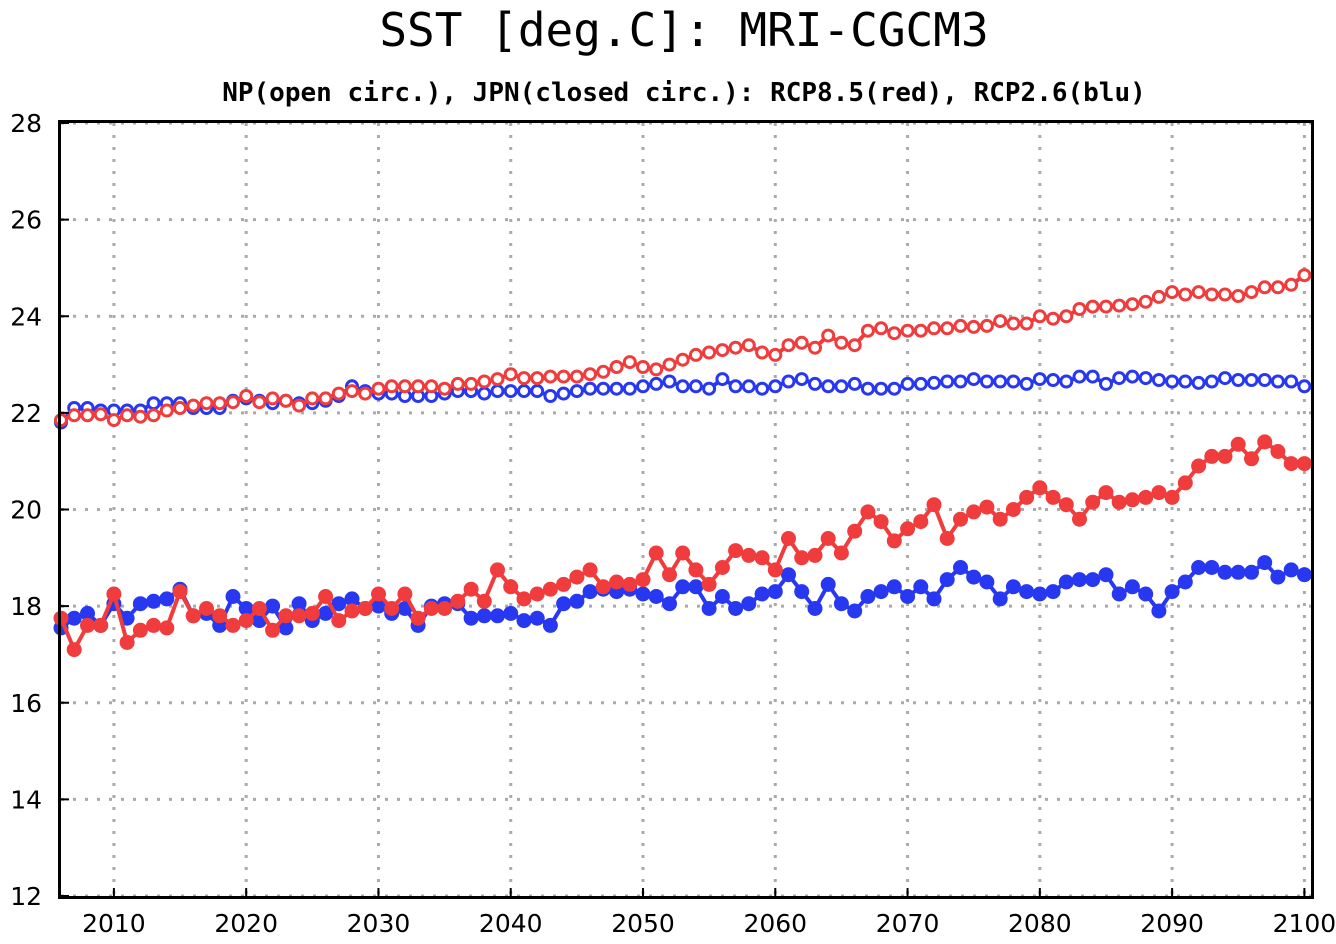 This screenshot has width=1336, height=944. What do you see at coordinates (775, 923) in the screenshot?
I see `x-tick-label: 2060` at bounding box center [775, 923].